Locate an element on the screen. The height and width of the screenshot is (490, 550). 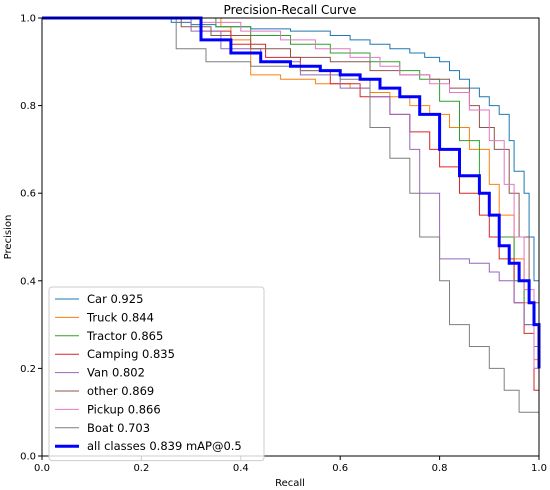
y-tick-label: 0.0 is located at coordinates (28, 457).